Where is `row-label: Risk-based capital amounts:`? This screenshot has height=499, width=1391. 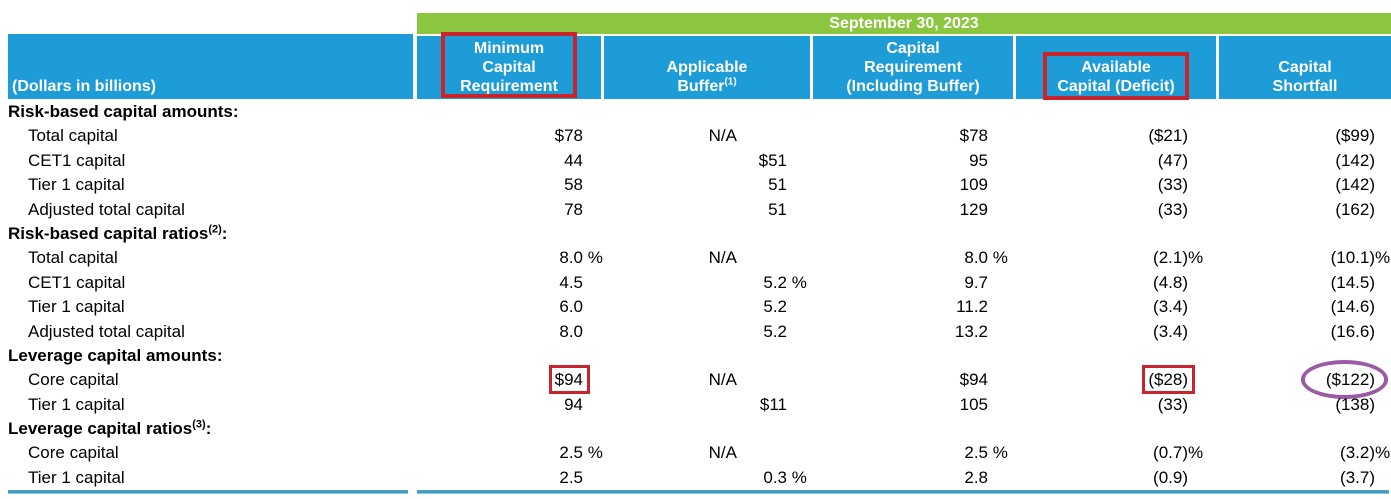
row-label: Risk-based capital amounts: is located at coordinates (123, 111).